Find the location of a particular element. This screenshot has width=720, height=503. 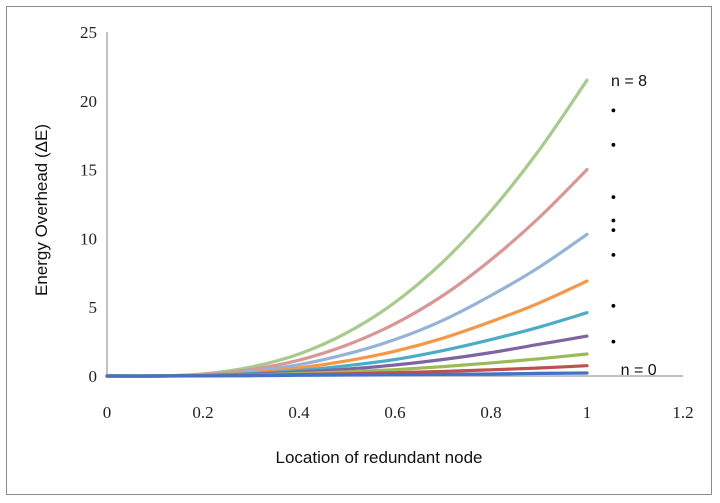

y-axis-title: Energy Overhead (ΔE) is located at coordinates (41, 210).